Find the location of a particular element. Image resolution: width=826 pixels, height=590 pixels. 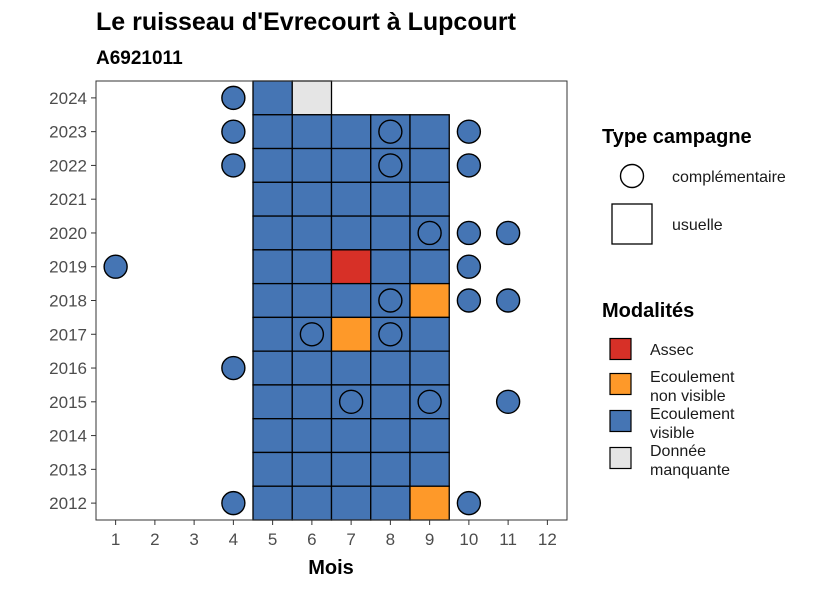

legend-label-ecoulement_visible: Ecoulement visible is located at coordinates (692, 424).